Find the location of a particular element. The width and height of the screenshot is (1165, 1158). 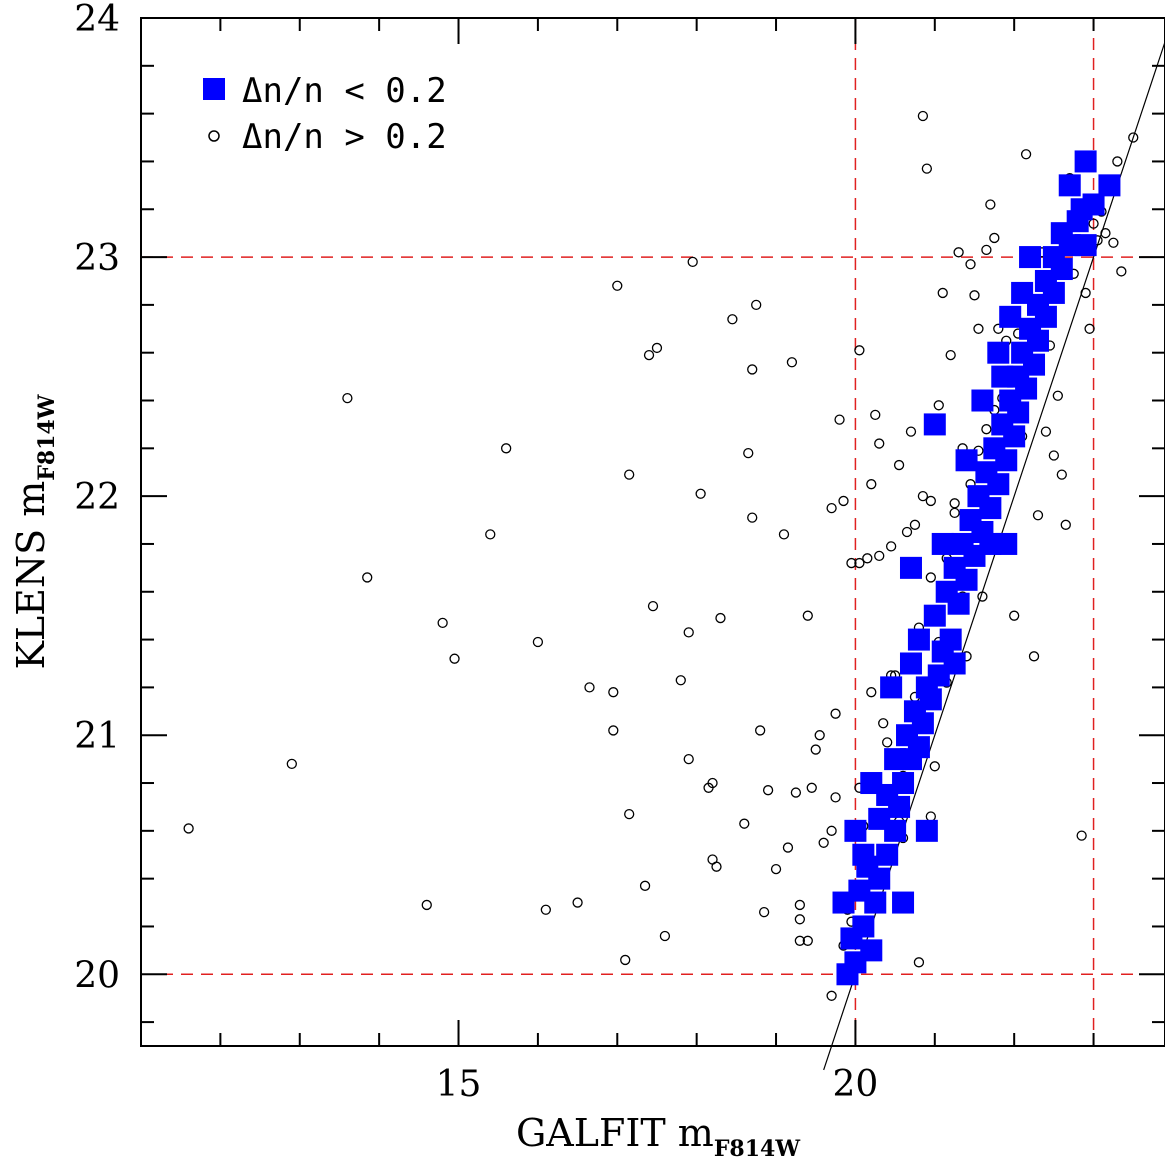

legend-label-low: Δn/n < 0.2 is located at coordinates (344, 91).